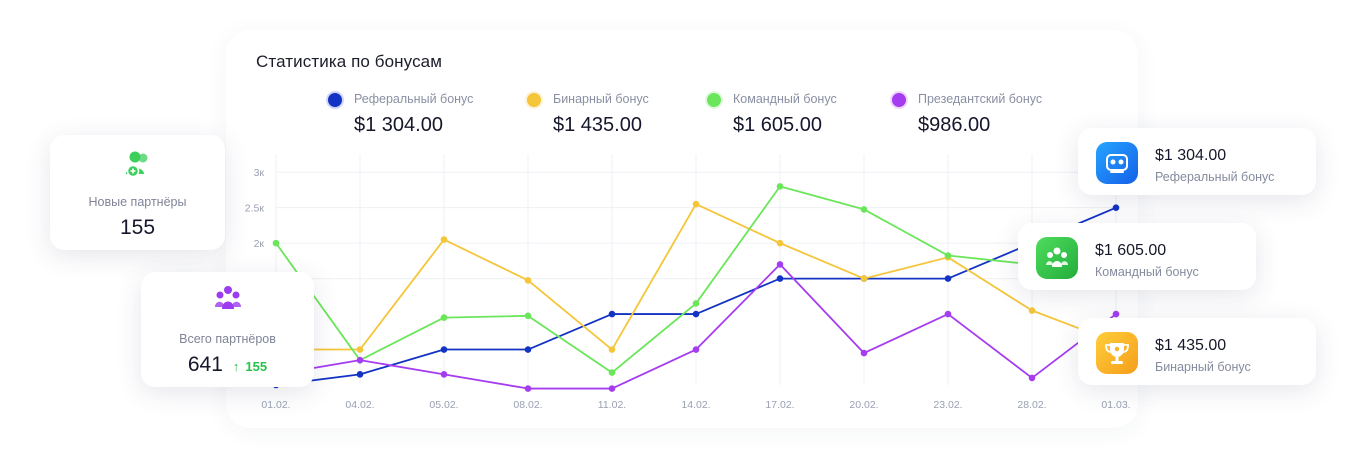 This screenshot has width=1366, height=461. Describe the element at coordinates (1131, 250) in the screenshot. I see `team-bonus-amount: $1 605.00` at that location.